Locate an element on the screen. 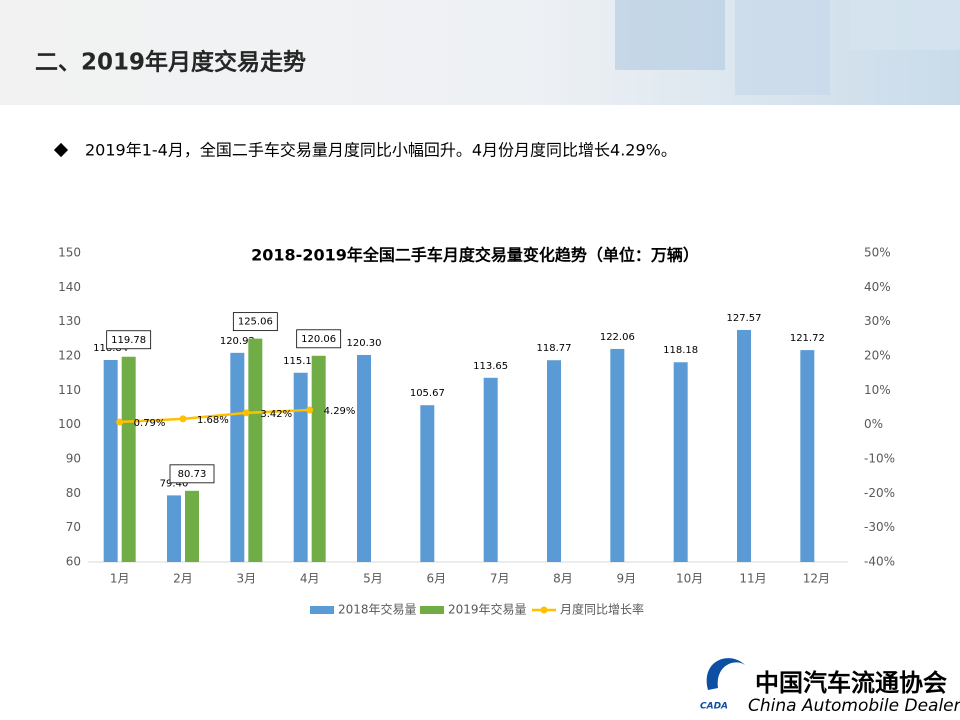 The image size is (960, 720). line is located at coordinates (214, 416).